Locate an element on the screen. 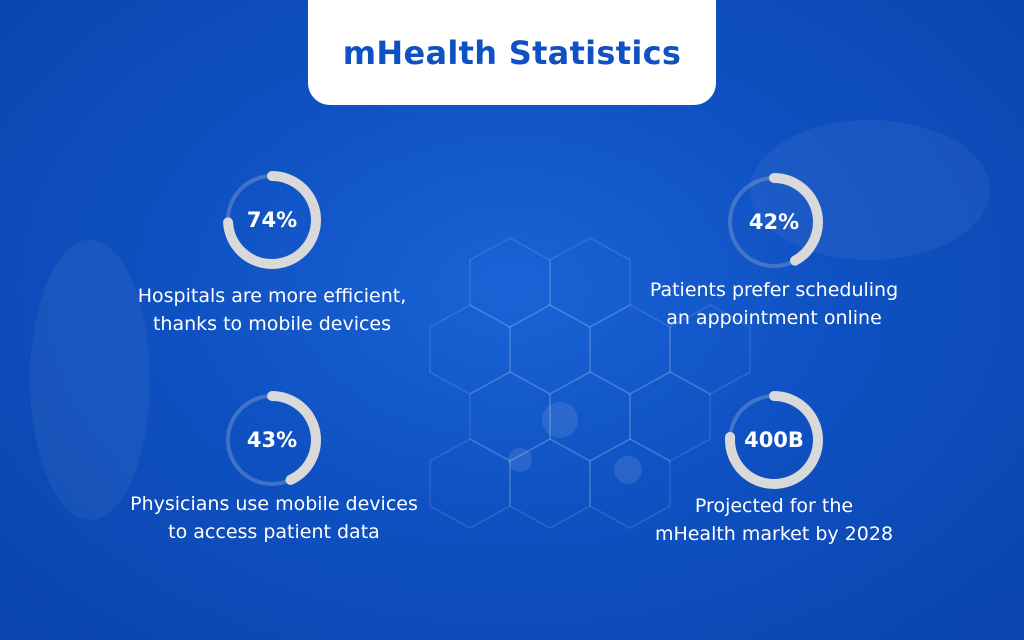  stat-label-line: mHealth market by 2028 is located at coordinates (774, 534).